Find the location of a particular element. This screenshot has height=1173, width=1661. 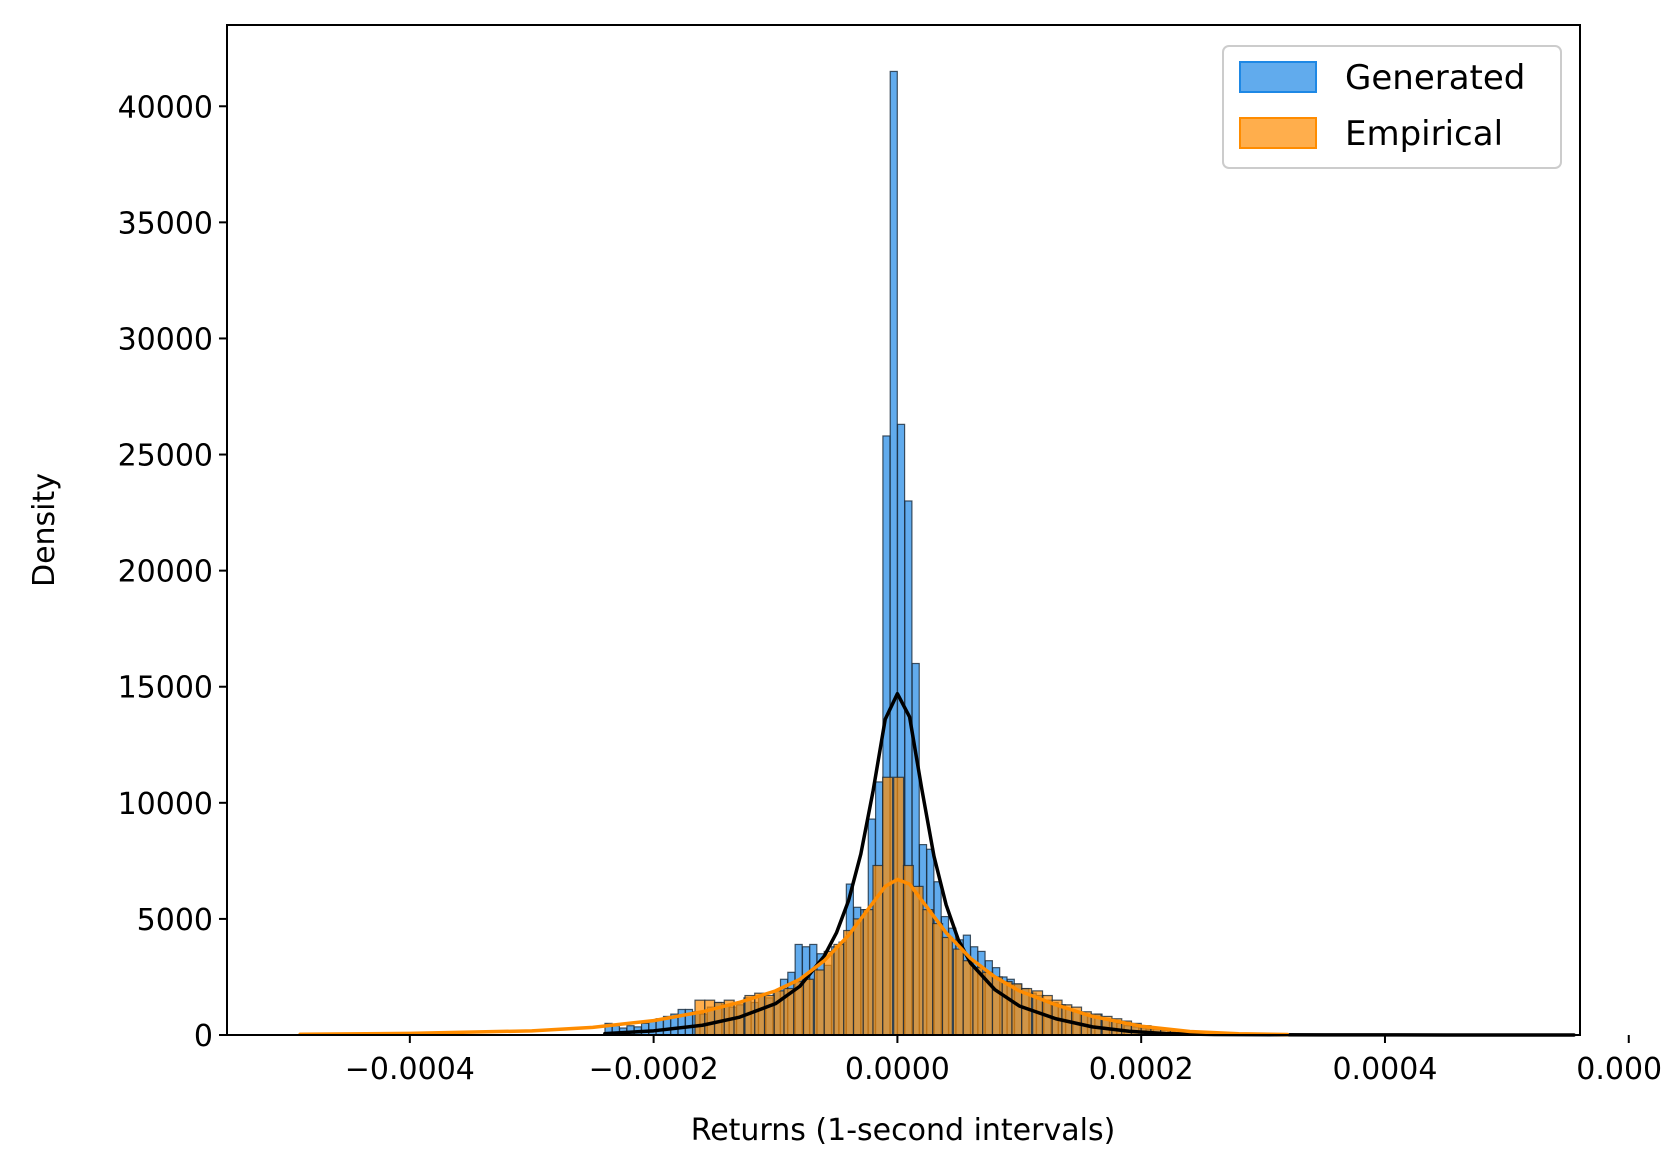

y-tick-label: 10000 is located at coordinates (165, 804).